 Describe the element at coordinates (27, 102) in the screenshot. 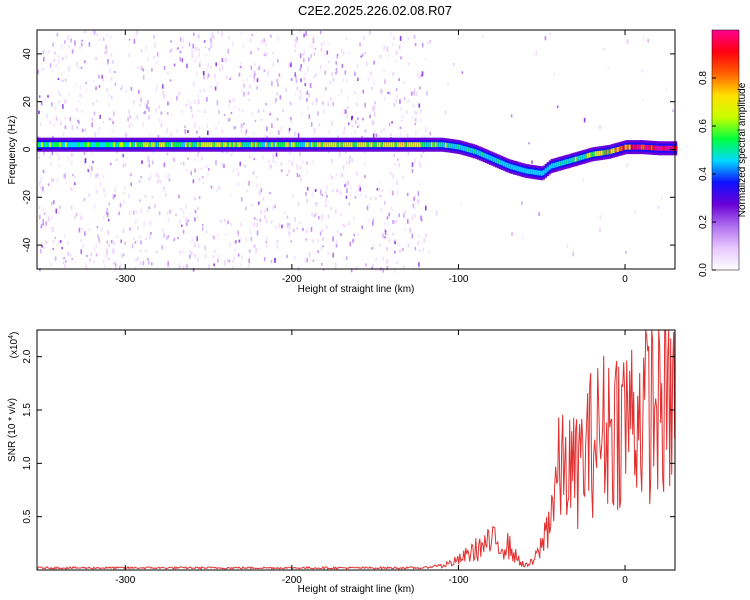

I see `spectrogram-y-tick-label: 20` at that location.